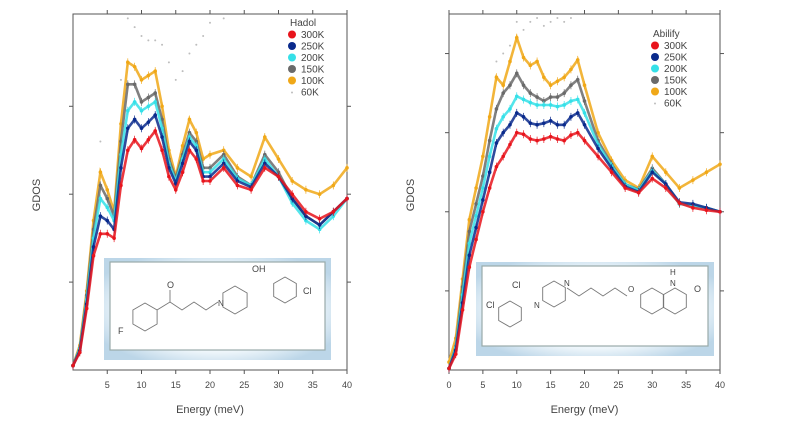  I want to click on y-axis-label: GDOS, so click(37, 195).